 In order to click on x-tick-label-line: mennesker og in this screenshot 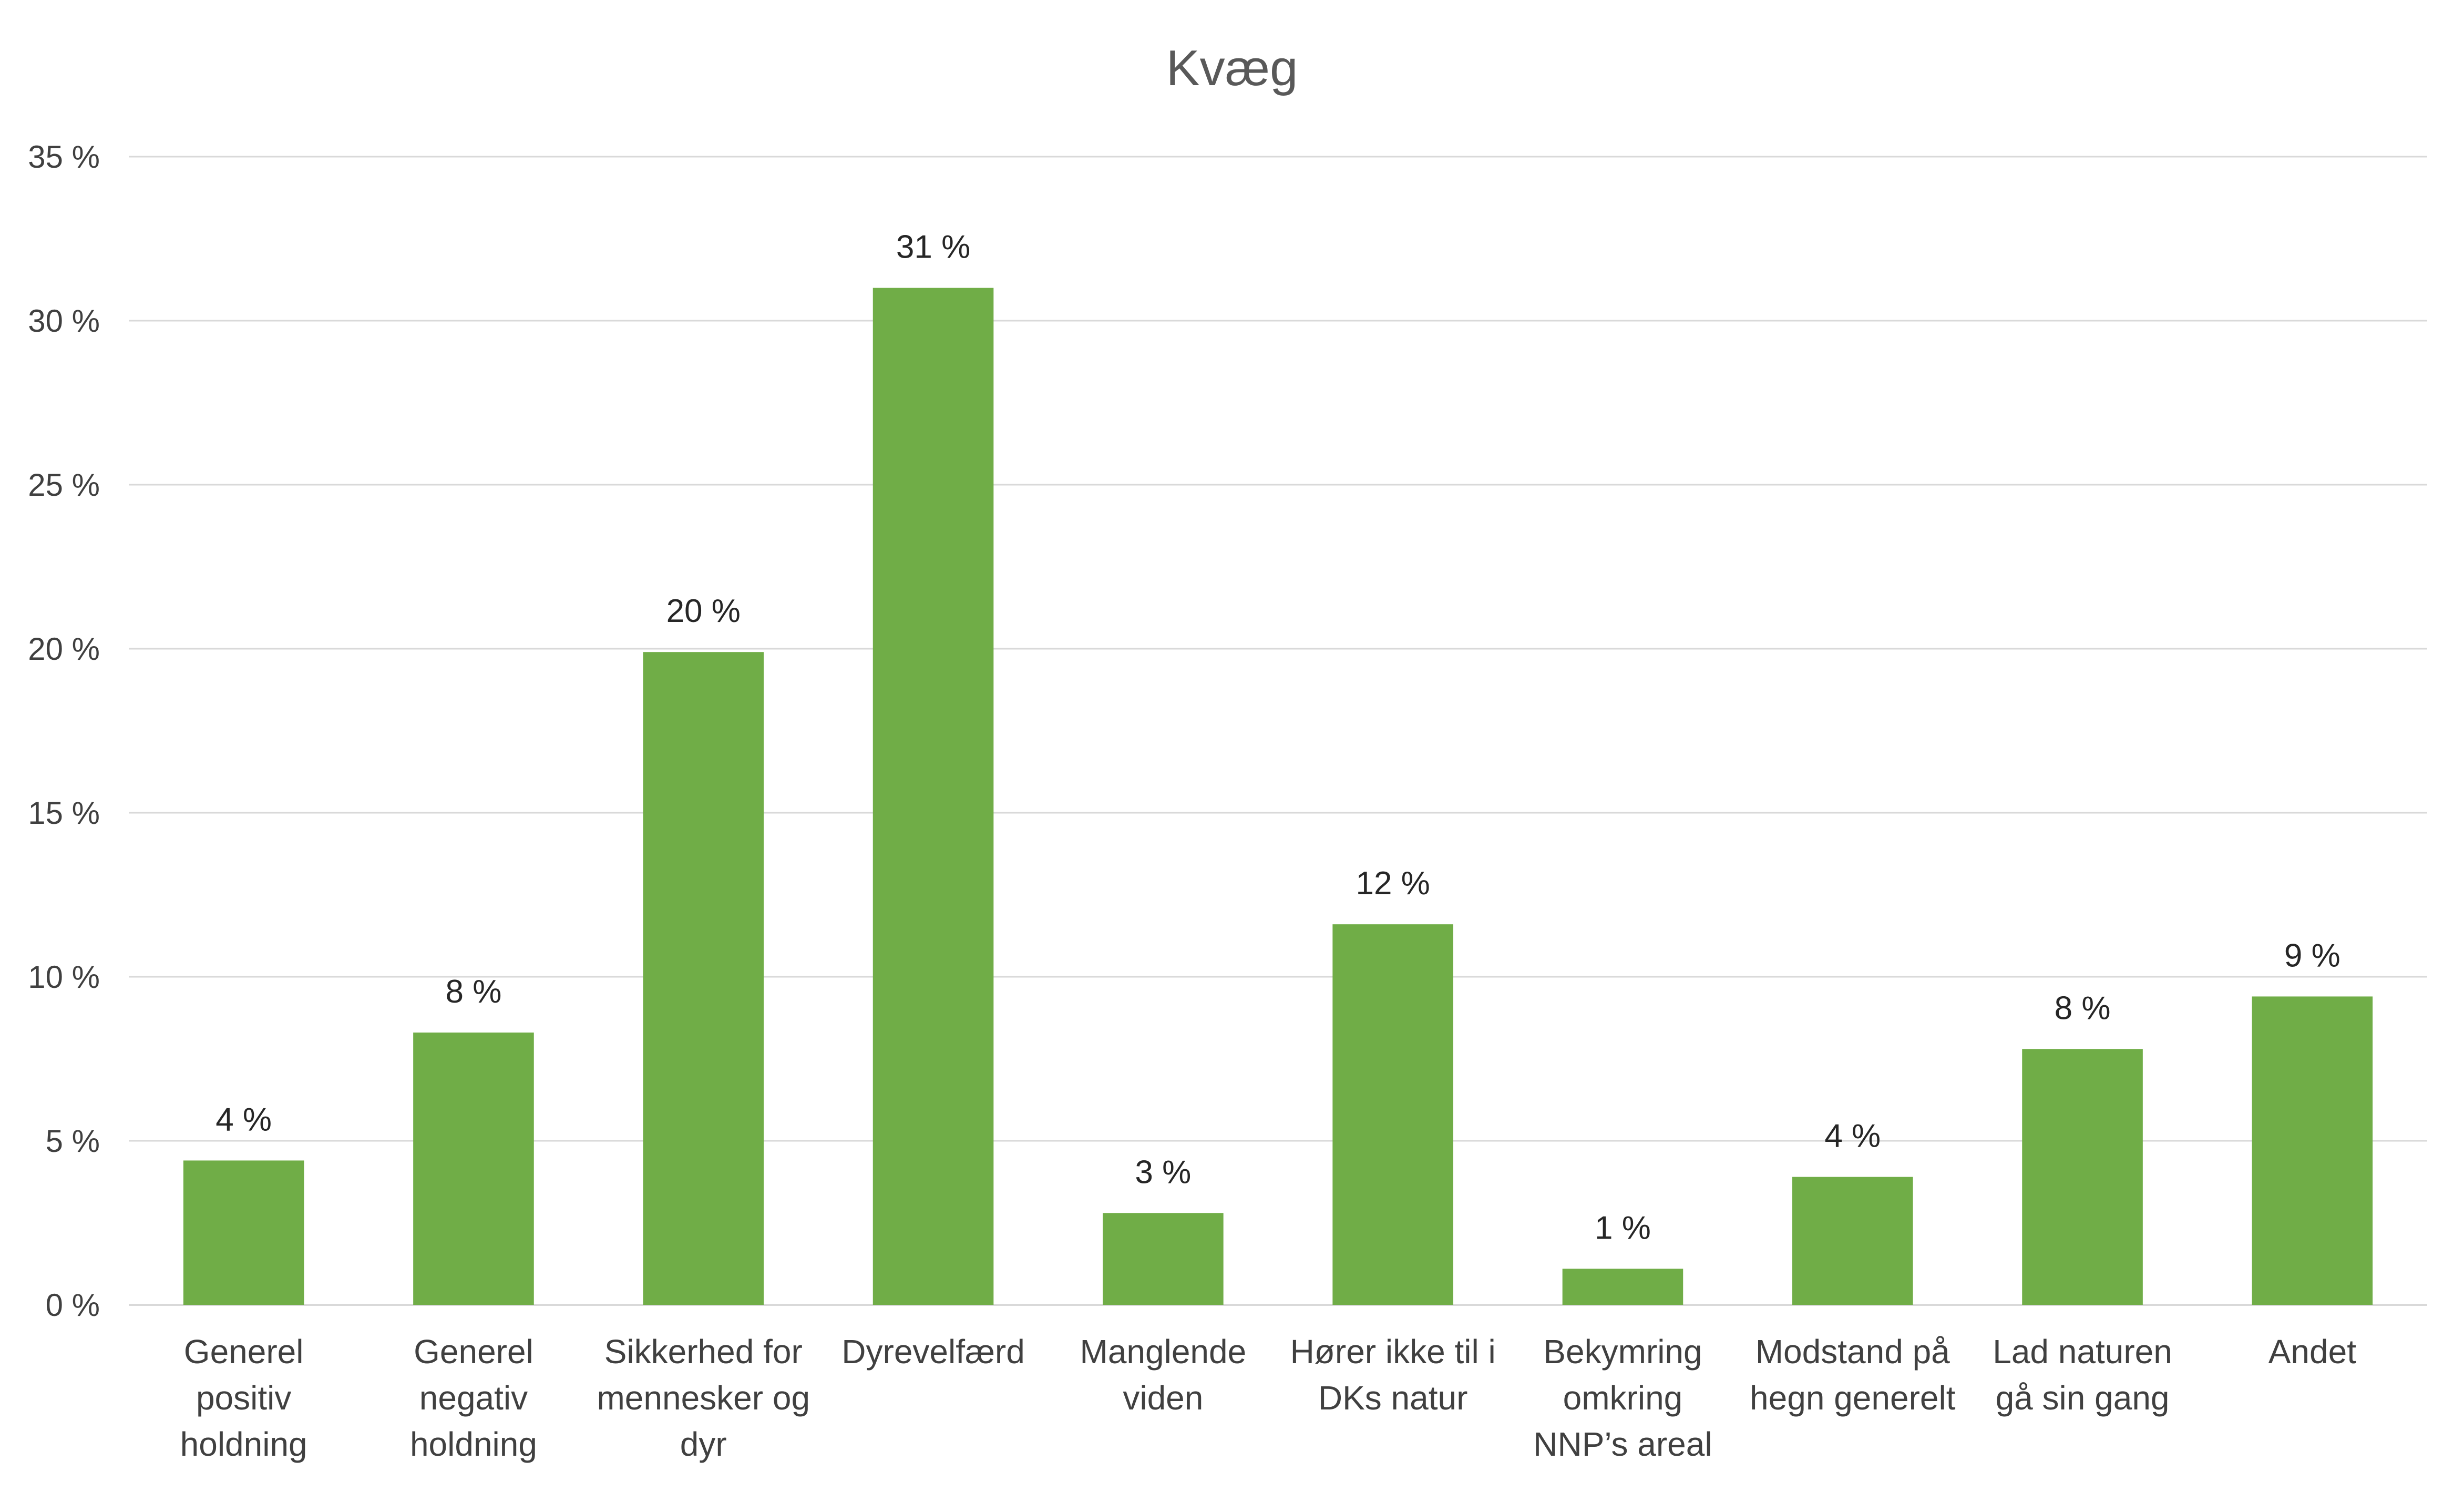, I will do `click(704, 1398)`.